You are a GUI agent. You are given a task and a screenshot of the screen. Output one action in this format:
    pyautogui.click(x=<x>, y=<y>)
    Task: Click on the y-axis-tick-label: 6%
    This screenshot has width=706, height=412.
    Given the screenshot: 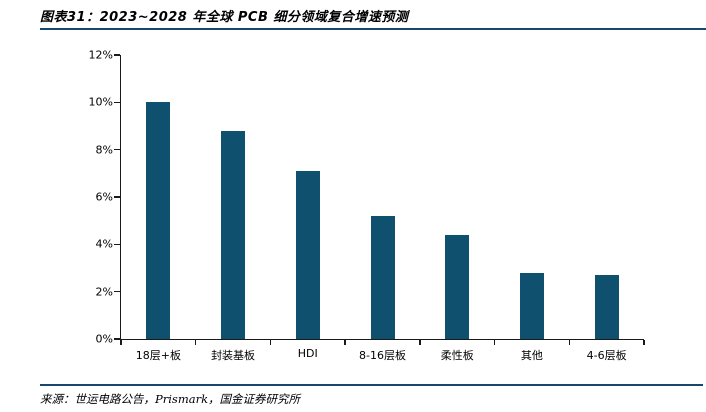 What is the action you would take?
    pyautogui.click(x=104, y=197)
    